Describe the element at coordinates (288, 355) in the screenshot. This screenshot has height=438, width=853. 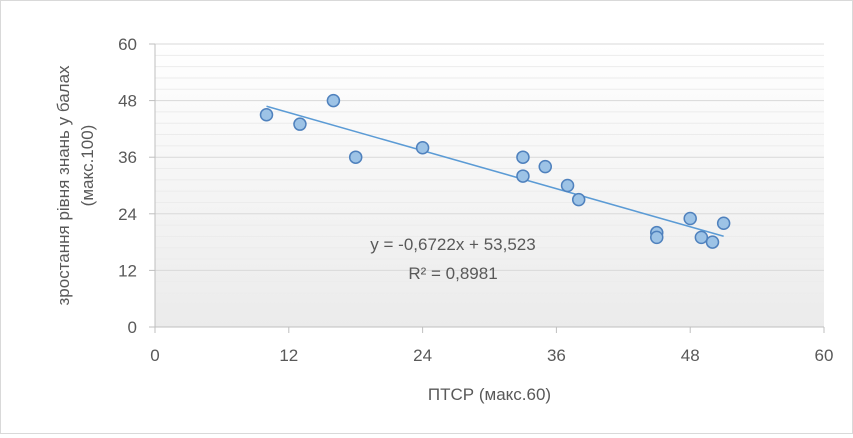
I see `x-tick-label: 12` at that location.